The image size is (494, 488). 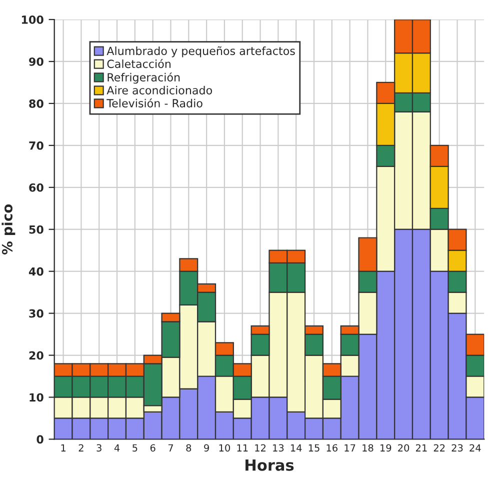 I want to click on x-tick-label: 21, so click(x=421, y=448).